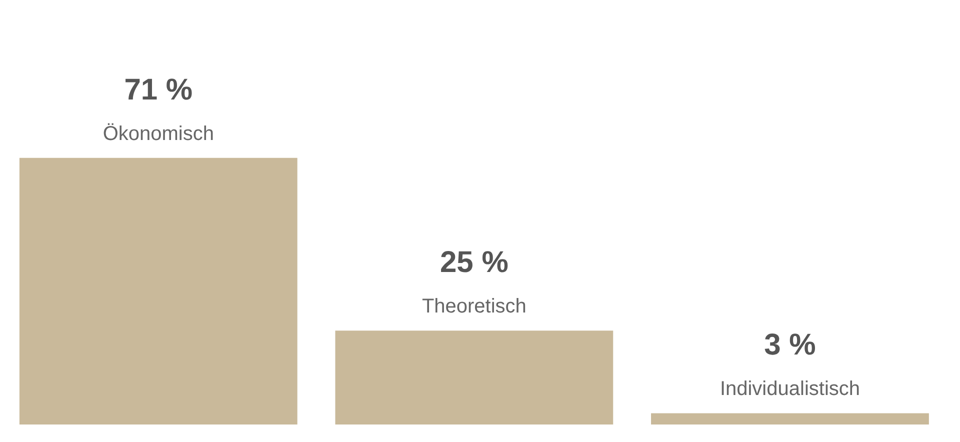 The image size is (960, 442). What do you see at coordinates (790, 345) in the screenshot?
I see `data-label: 3 %` at bounding box center [790, 345].